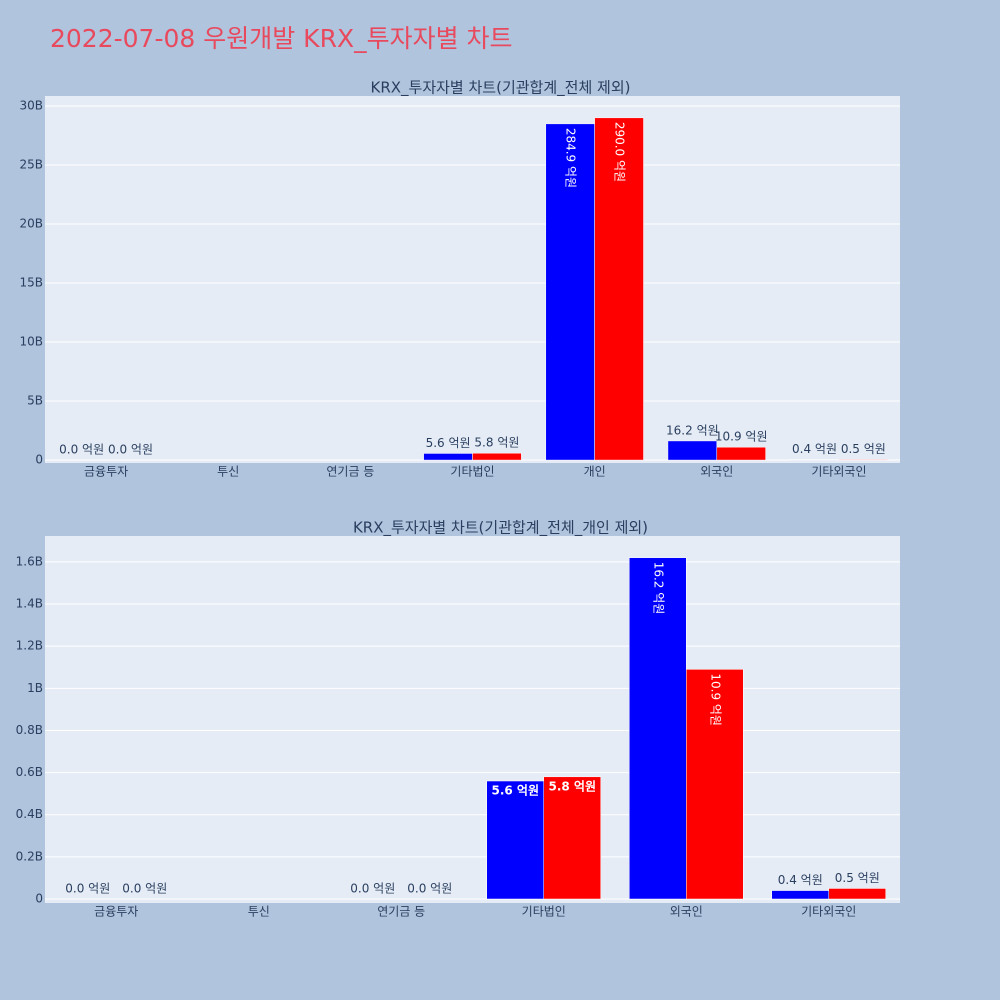 The height and width of the screenshot is (1000, 1000). Describe the element at coordinates (29, 604) in the screenshot. I see `y-tick-label: 1.4B` at that location.